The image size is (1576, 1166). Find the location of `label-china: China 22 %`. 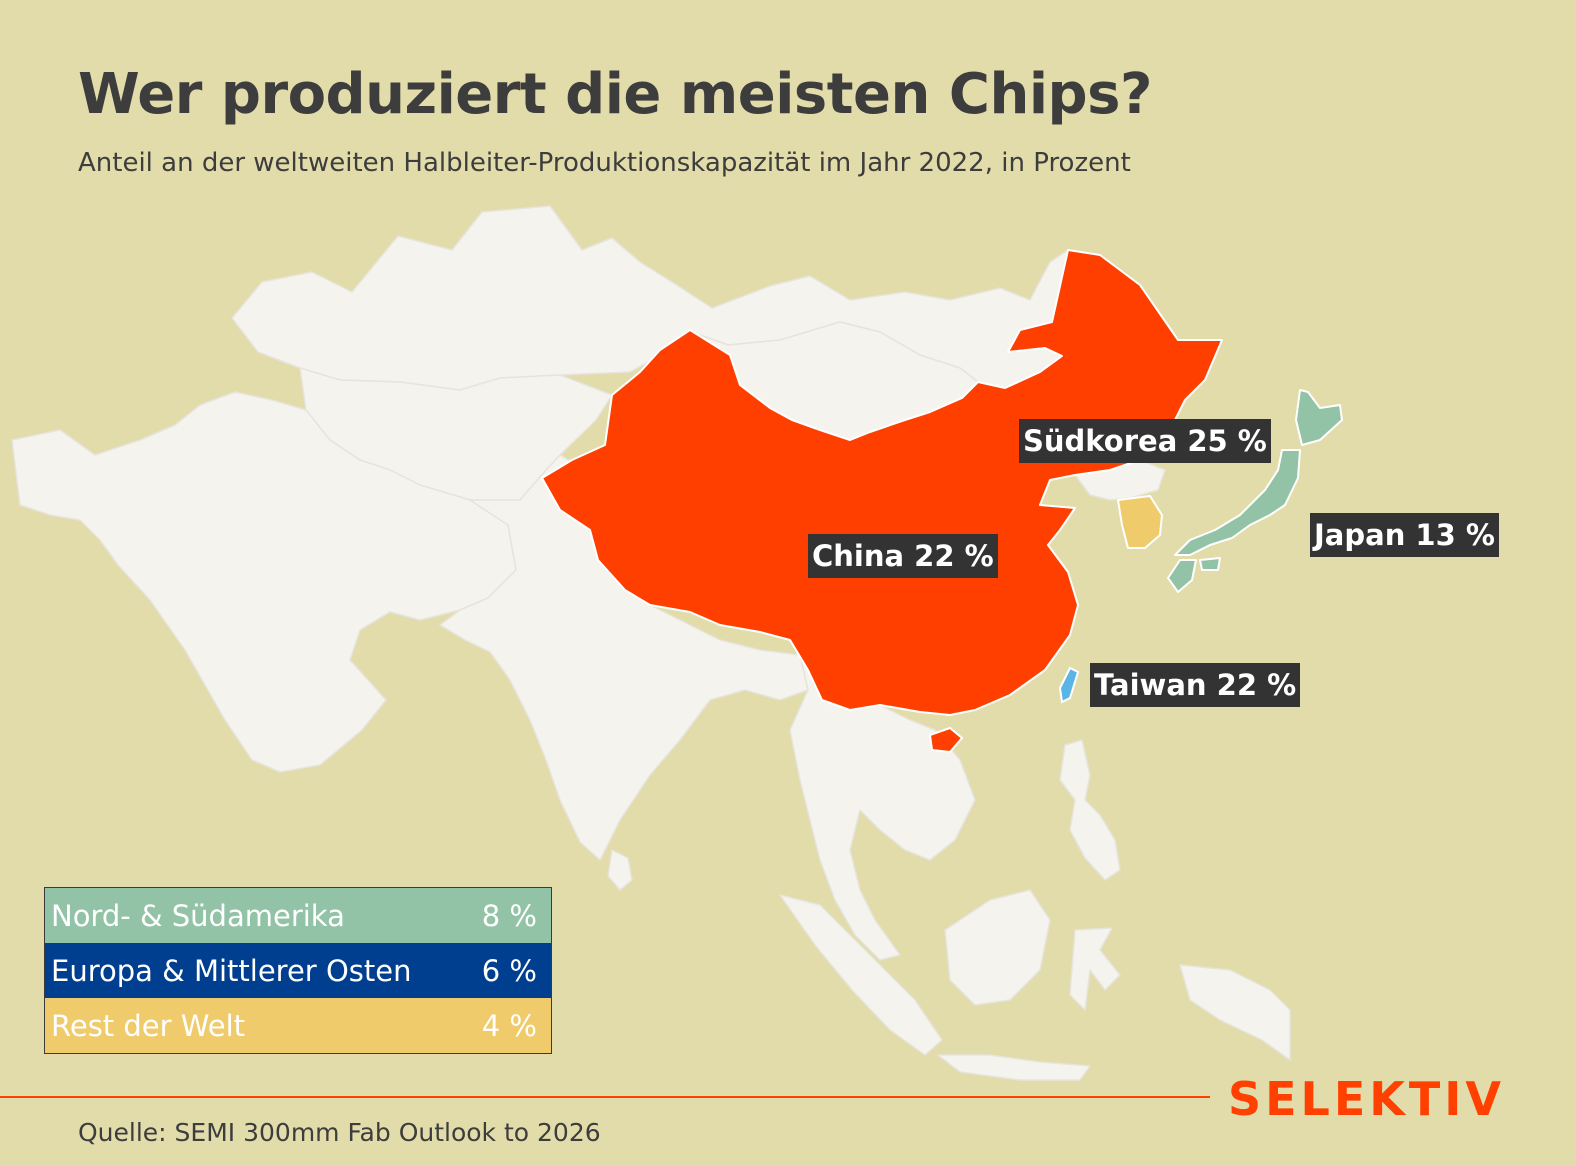

label-china: China 22 % is located at coordinates (903, 556).